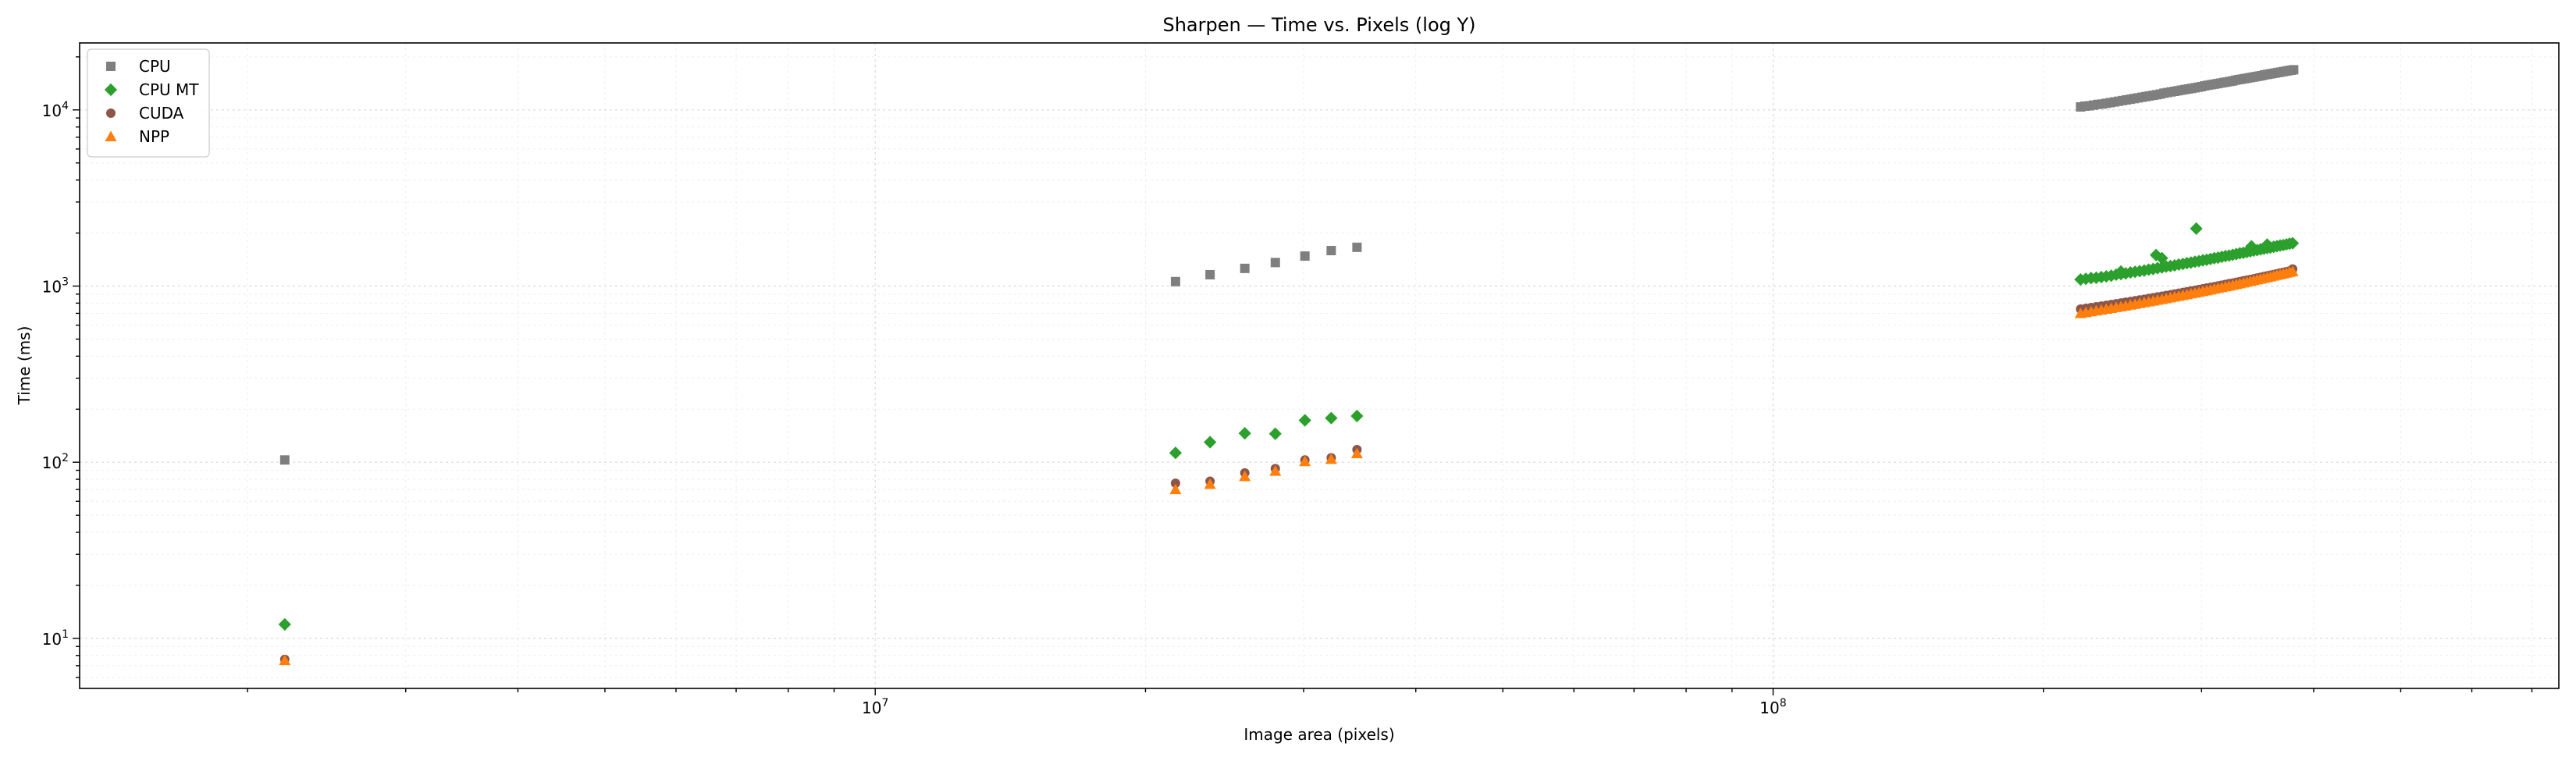 The image size is (2576, 761). I want to click on legend-label-npp: NPP, so click(154, 136).